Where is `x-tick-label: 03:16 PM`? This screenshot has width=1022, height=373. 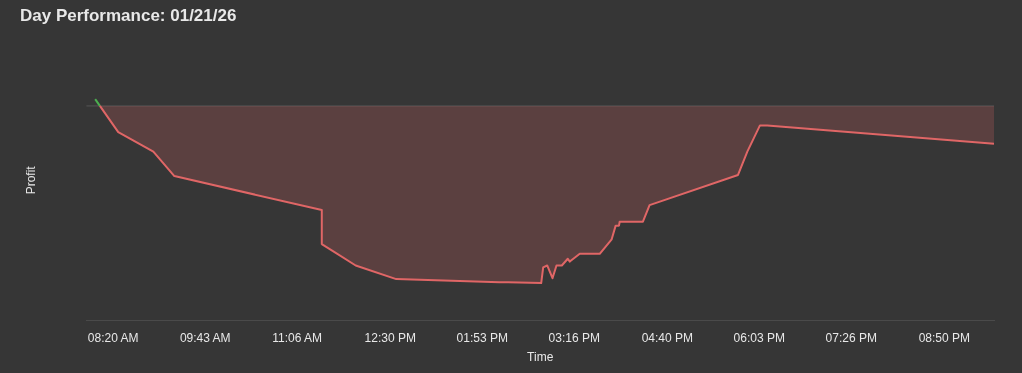 x-tick-label: 03:16 PM is located at coordinates (574, 337).